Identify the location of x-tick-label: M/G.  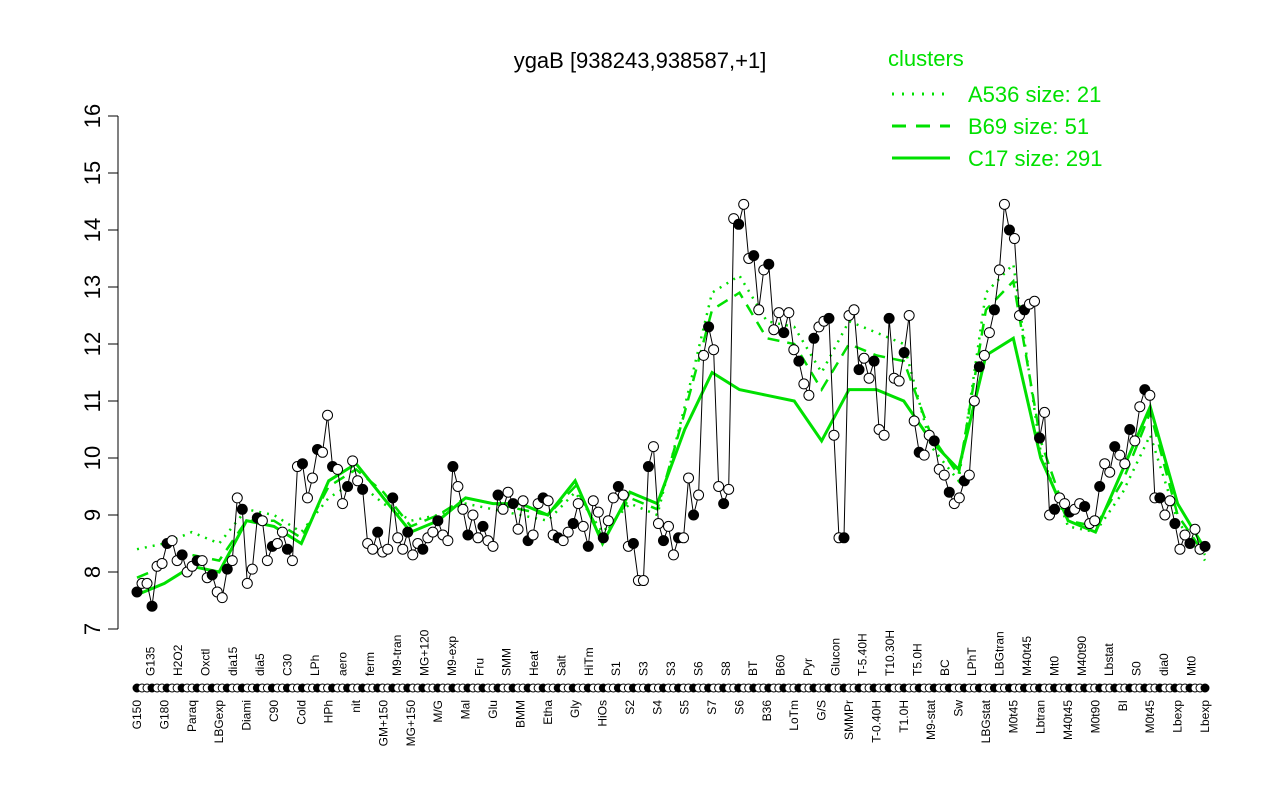
(438, 711).